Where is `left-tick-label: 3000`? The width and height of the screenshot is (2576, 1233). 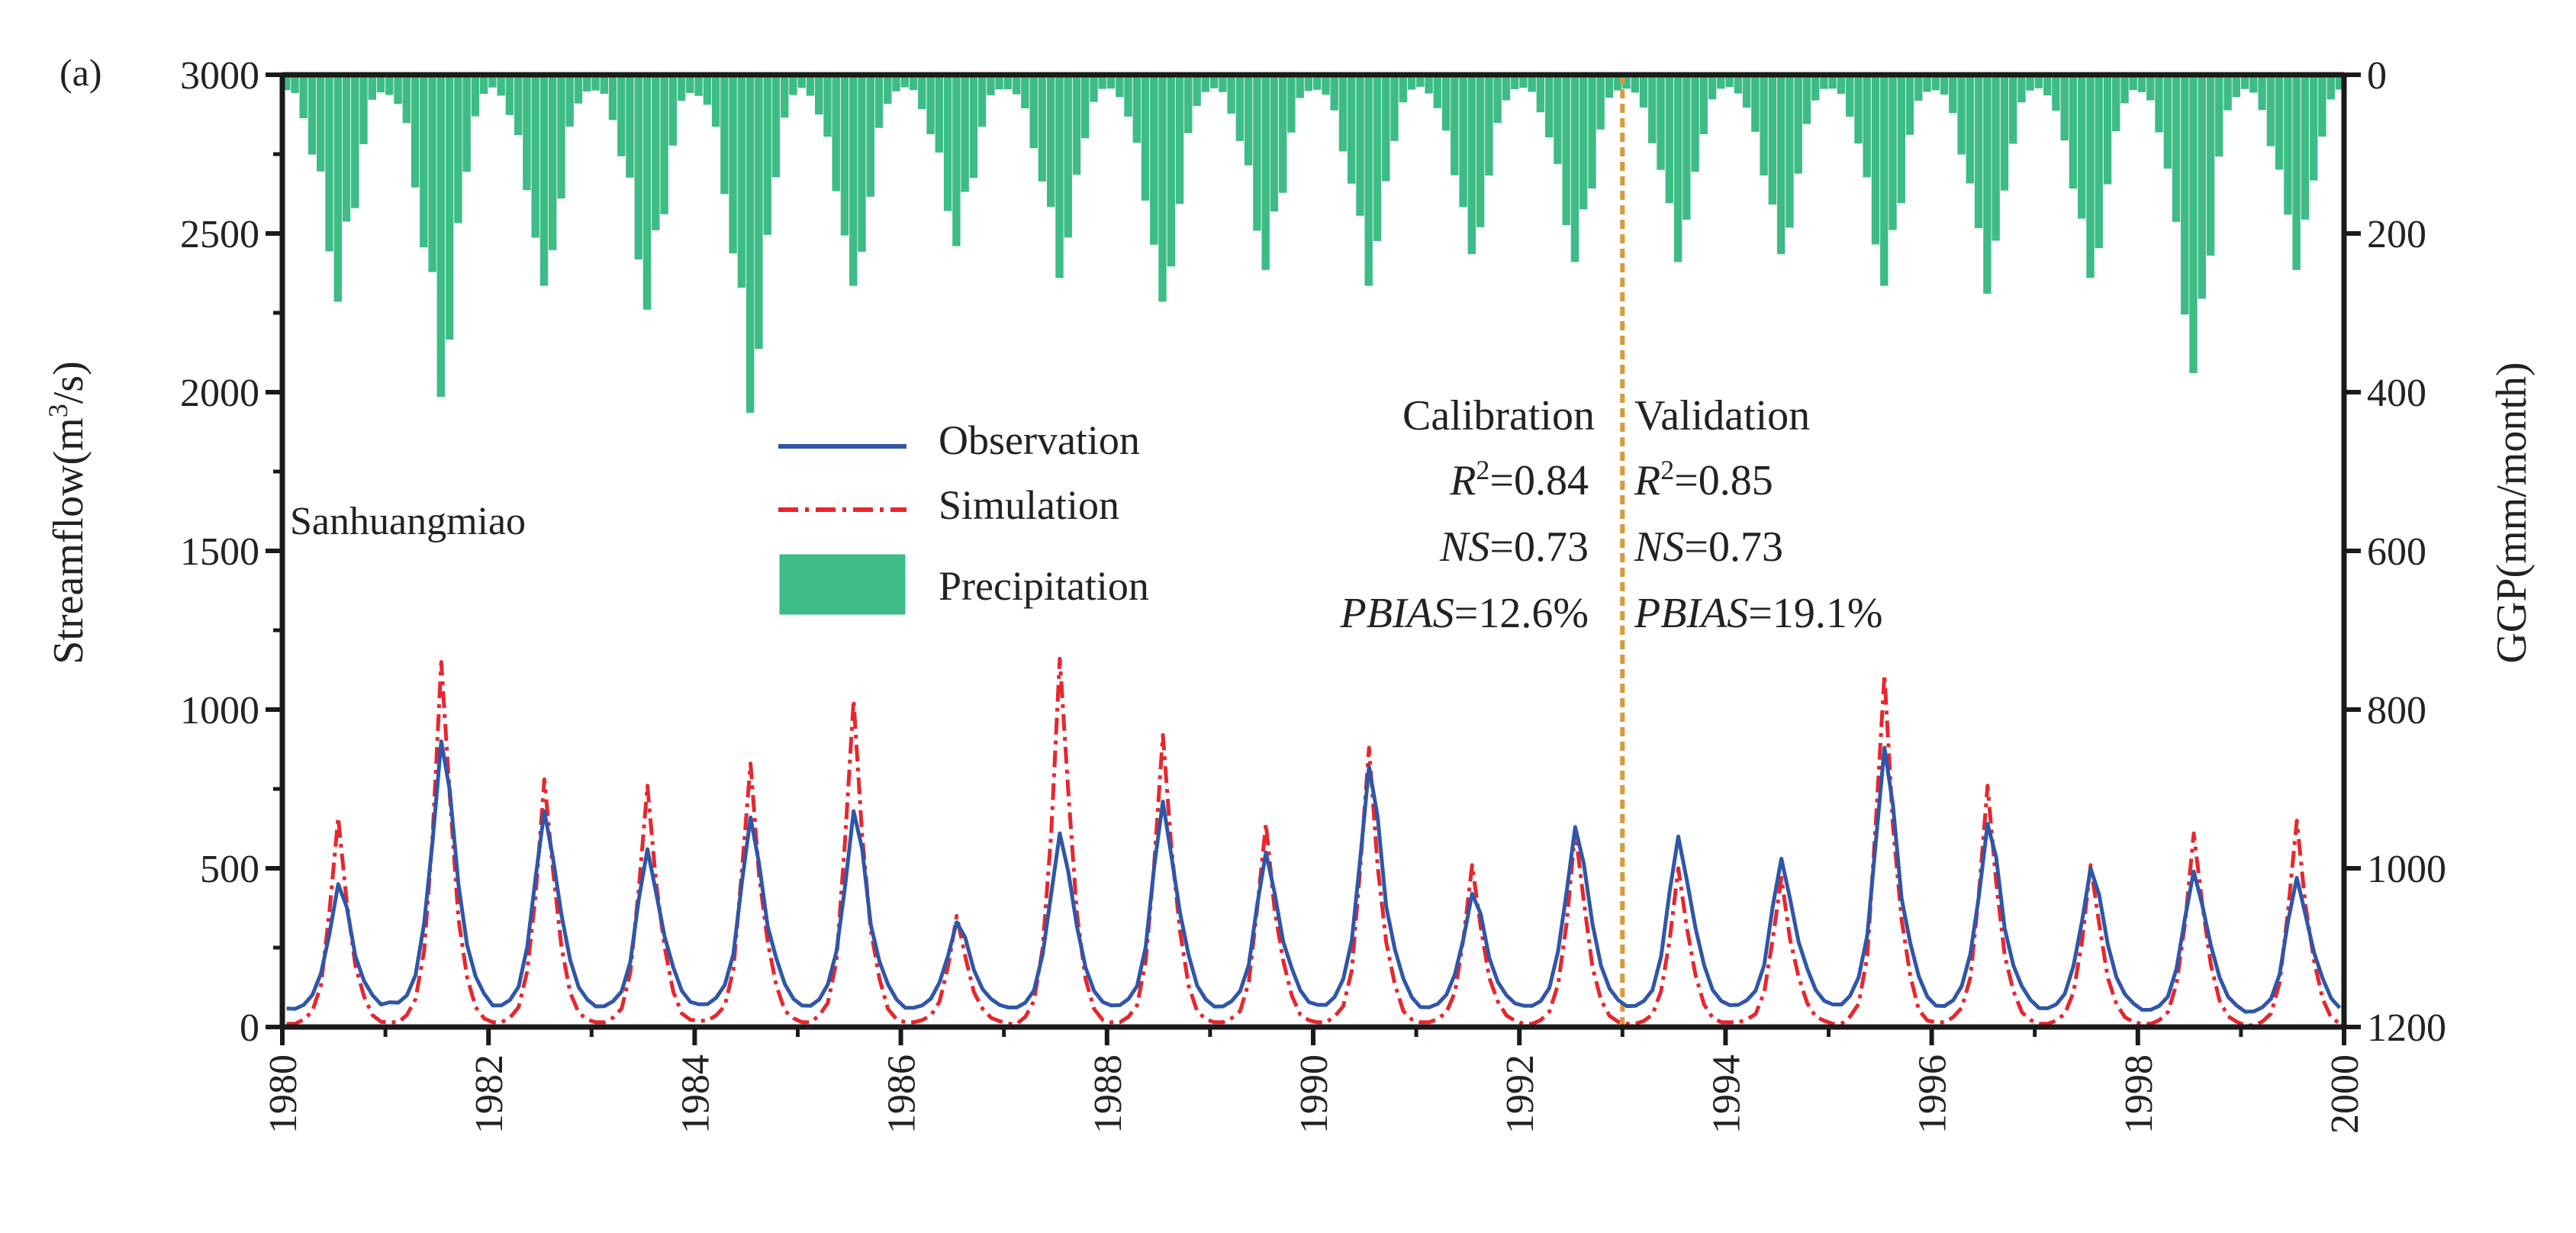 left-tick-label: 3000 is located at coordinates (219, 76).